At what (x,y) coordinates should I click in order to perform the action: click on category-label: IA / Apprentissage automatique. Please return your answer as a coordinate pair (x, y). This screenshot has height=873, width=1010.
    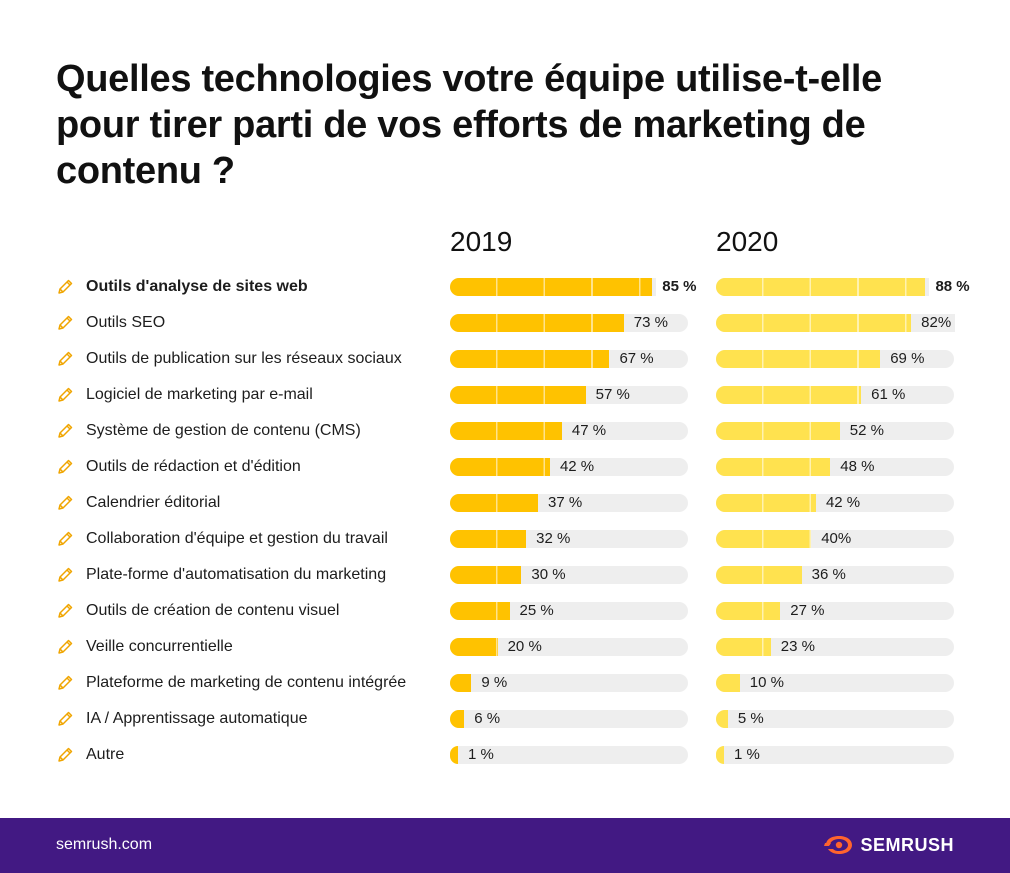
    Looking at the image, I should click on (197, 718).